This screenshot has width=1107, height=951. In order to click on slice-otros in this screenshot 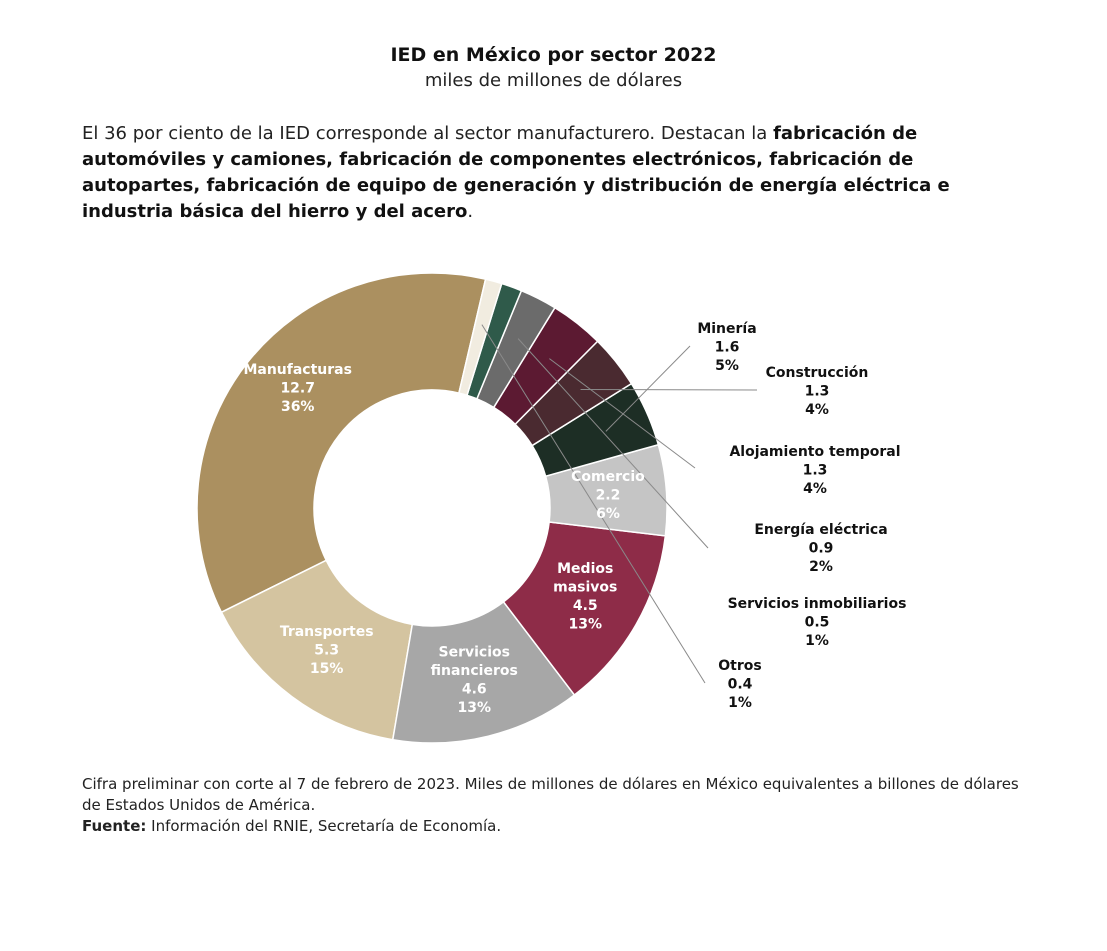, I will do `click(480, 337)`.